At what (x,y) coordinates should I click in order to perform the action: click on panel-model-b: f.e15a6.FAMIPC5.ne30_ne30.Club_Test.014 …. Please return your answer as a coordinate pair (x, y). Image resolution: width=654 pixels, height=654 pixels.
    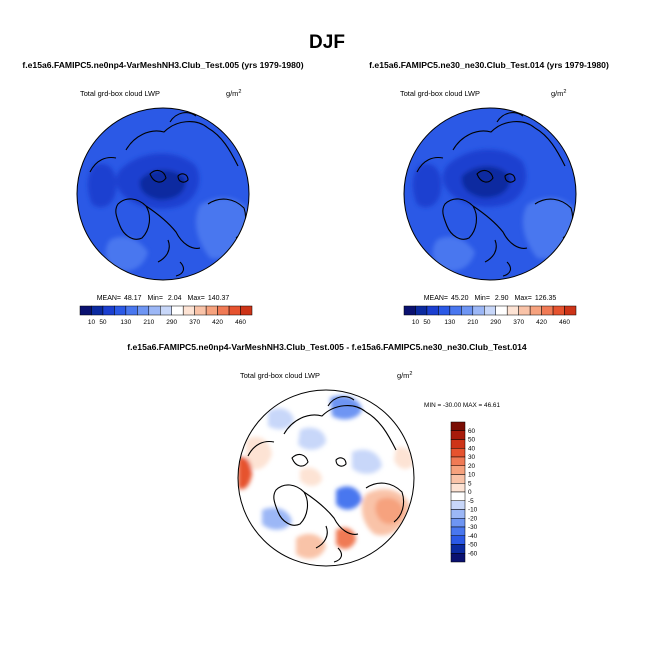
    Looking at the image, I should click on (489, 193).